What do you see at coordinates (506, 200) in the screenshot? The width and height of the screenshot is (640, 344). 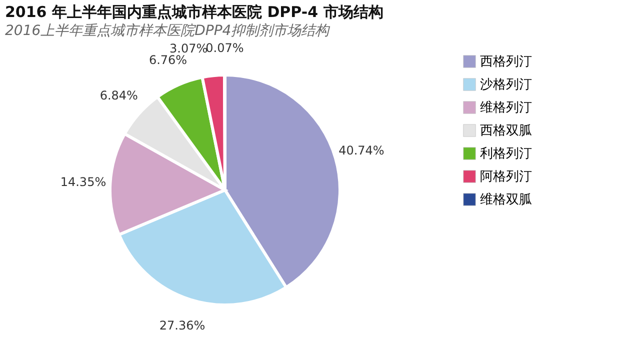 I see `legend-label: 维格双胍` at bounding box center [506, 200].